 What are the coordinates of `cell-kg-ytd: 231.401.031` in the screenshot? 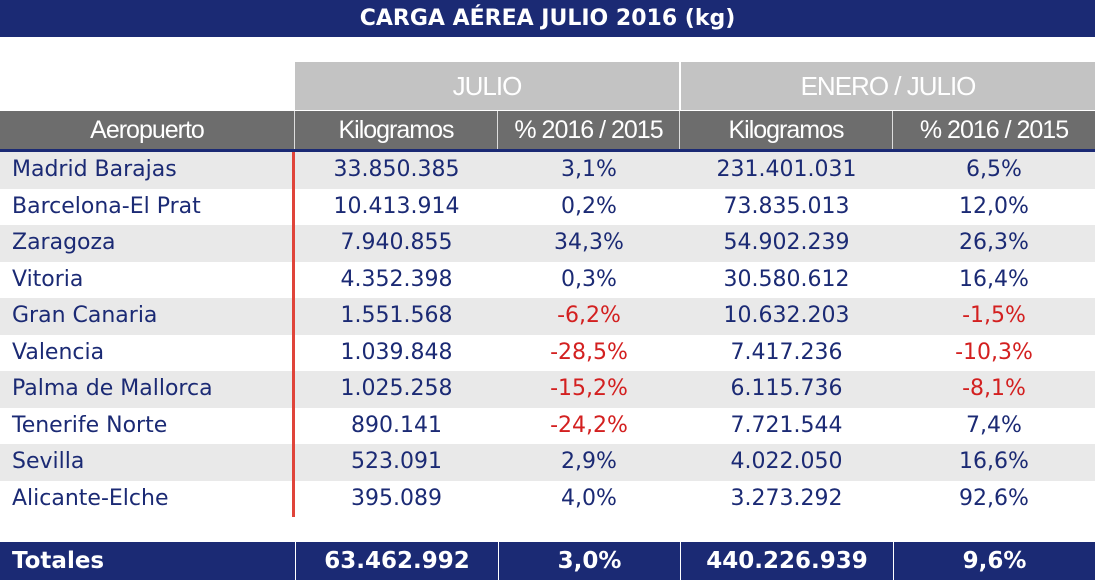 It's located at (786, 169).